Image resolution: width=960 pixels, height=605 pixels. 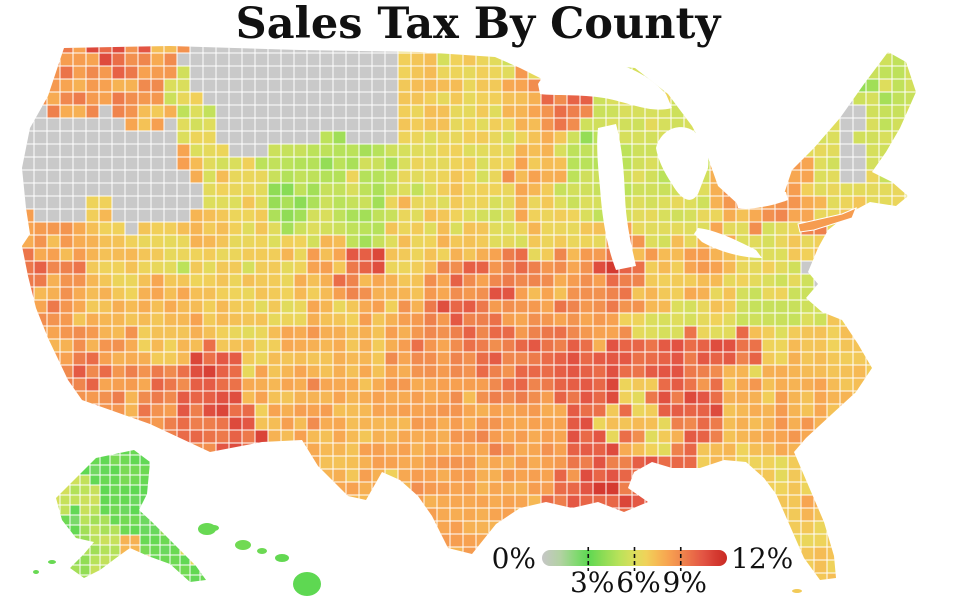 What do you see at coordinates (605, 84) in the screenshot?
I see `lake-superior` at bounding box center [605, 84].